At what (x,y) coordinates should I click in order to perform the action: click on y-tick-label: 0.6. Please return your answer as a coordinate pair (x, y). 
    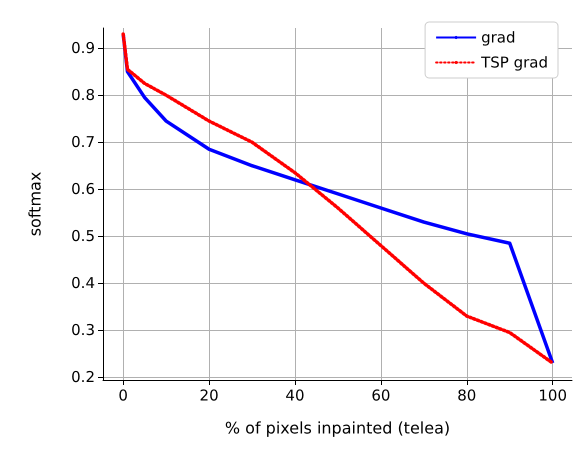
    Looking at the image, I should click on (83, 189).